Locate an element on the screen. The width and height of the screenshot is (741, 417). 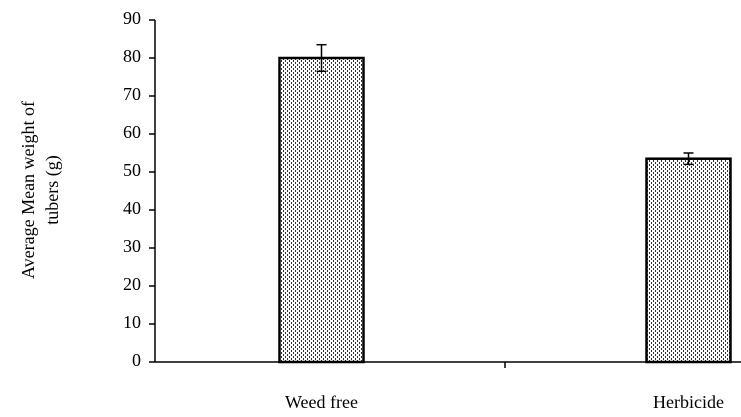
y-tick-label: 80 is located at coordinates (132, 56).